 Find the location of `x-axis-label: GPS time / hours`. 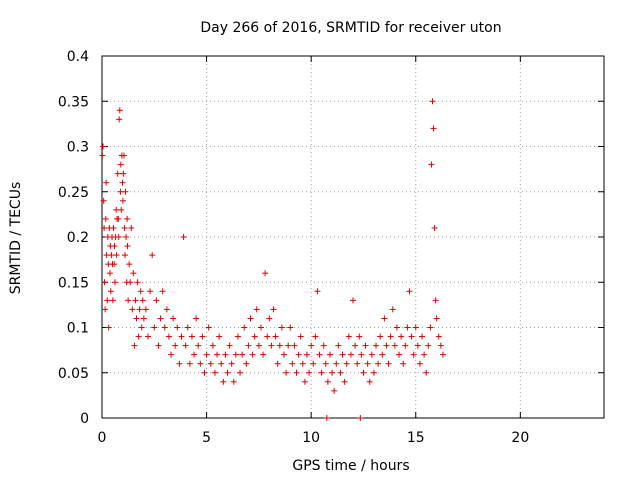

x-axis-label: GPS time / hours is located at coordinates (350, 466).